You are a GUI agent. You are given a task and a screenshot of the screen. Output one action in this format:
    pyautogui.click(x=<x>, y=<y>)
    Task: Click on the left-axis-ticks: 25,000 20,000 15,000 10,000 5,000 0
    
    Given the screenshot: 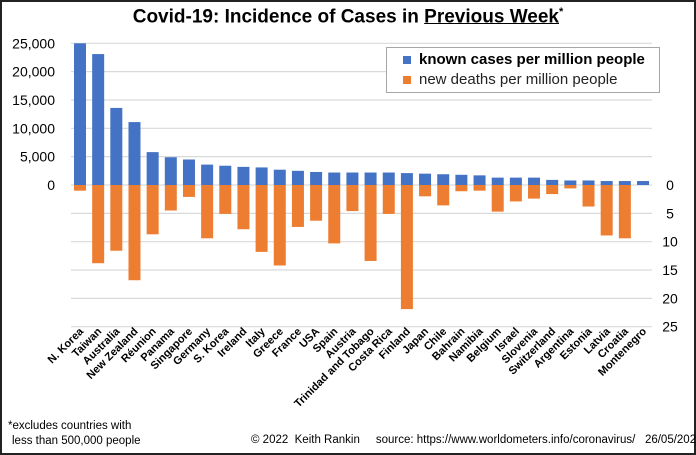 What is the action you would take?
    pyautogui.click(x=33, y=114)
    